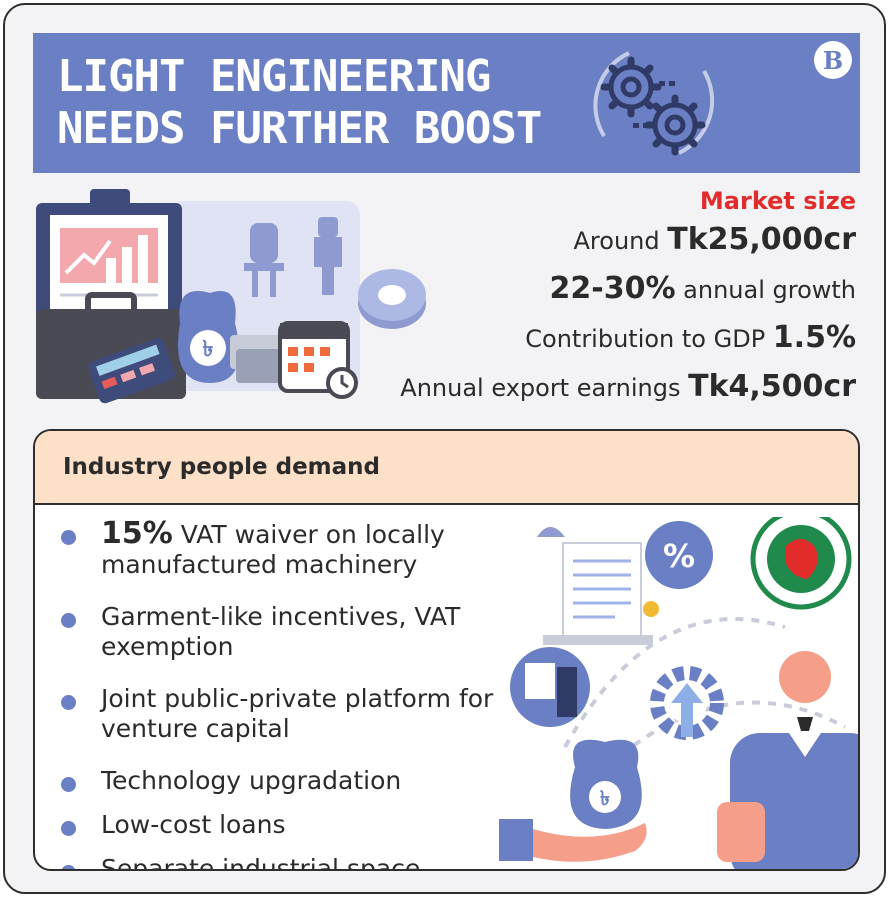 The height and width of the screenshot is (900, 892). What do you see at coordinates (649, 339) in the screenshot?
I see `gdp-prefix: Contribution to GDP` at bounding box center [649, 339].